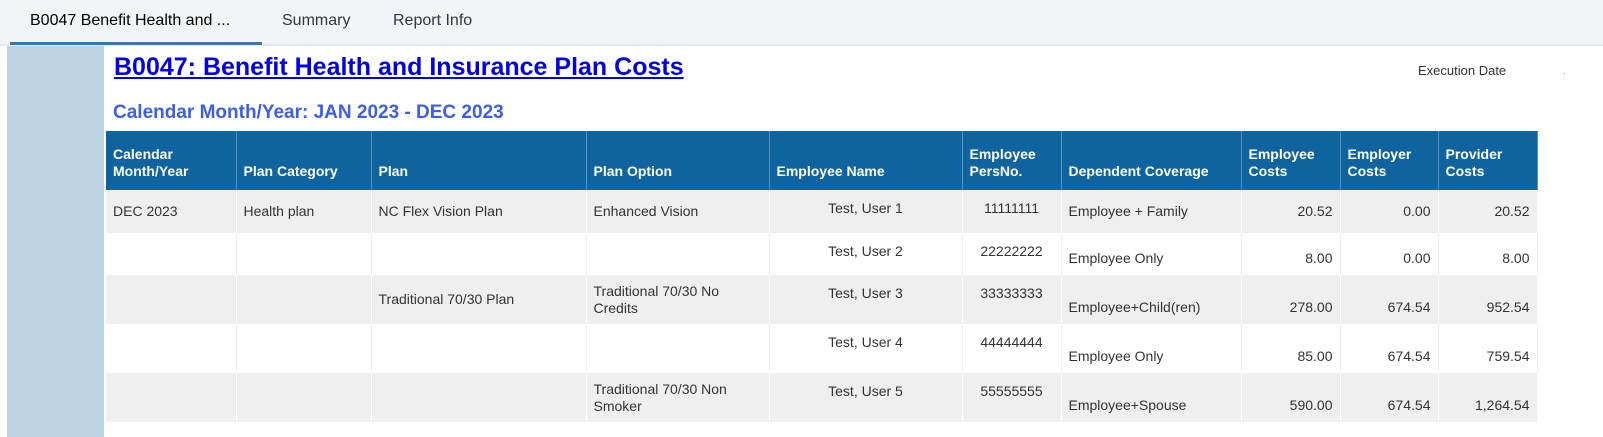 The image size is (1603, 437). What do you see at coordinates (433, 20) in the screenshot?
I see `tab-report-info: Report Info` at bounding box center [433, 20].